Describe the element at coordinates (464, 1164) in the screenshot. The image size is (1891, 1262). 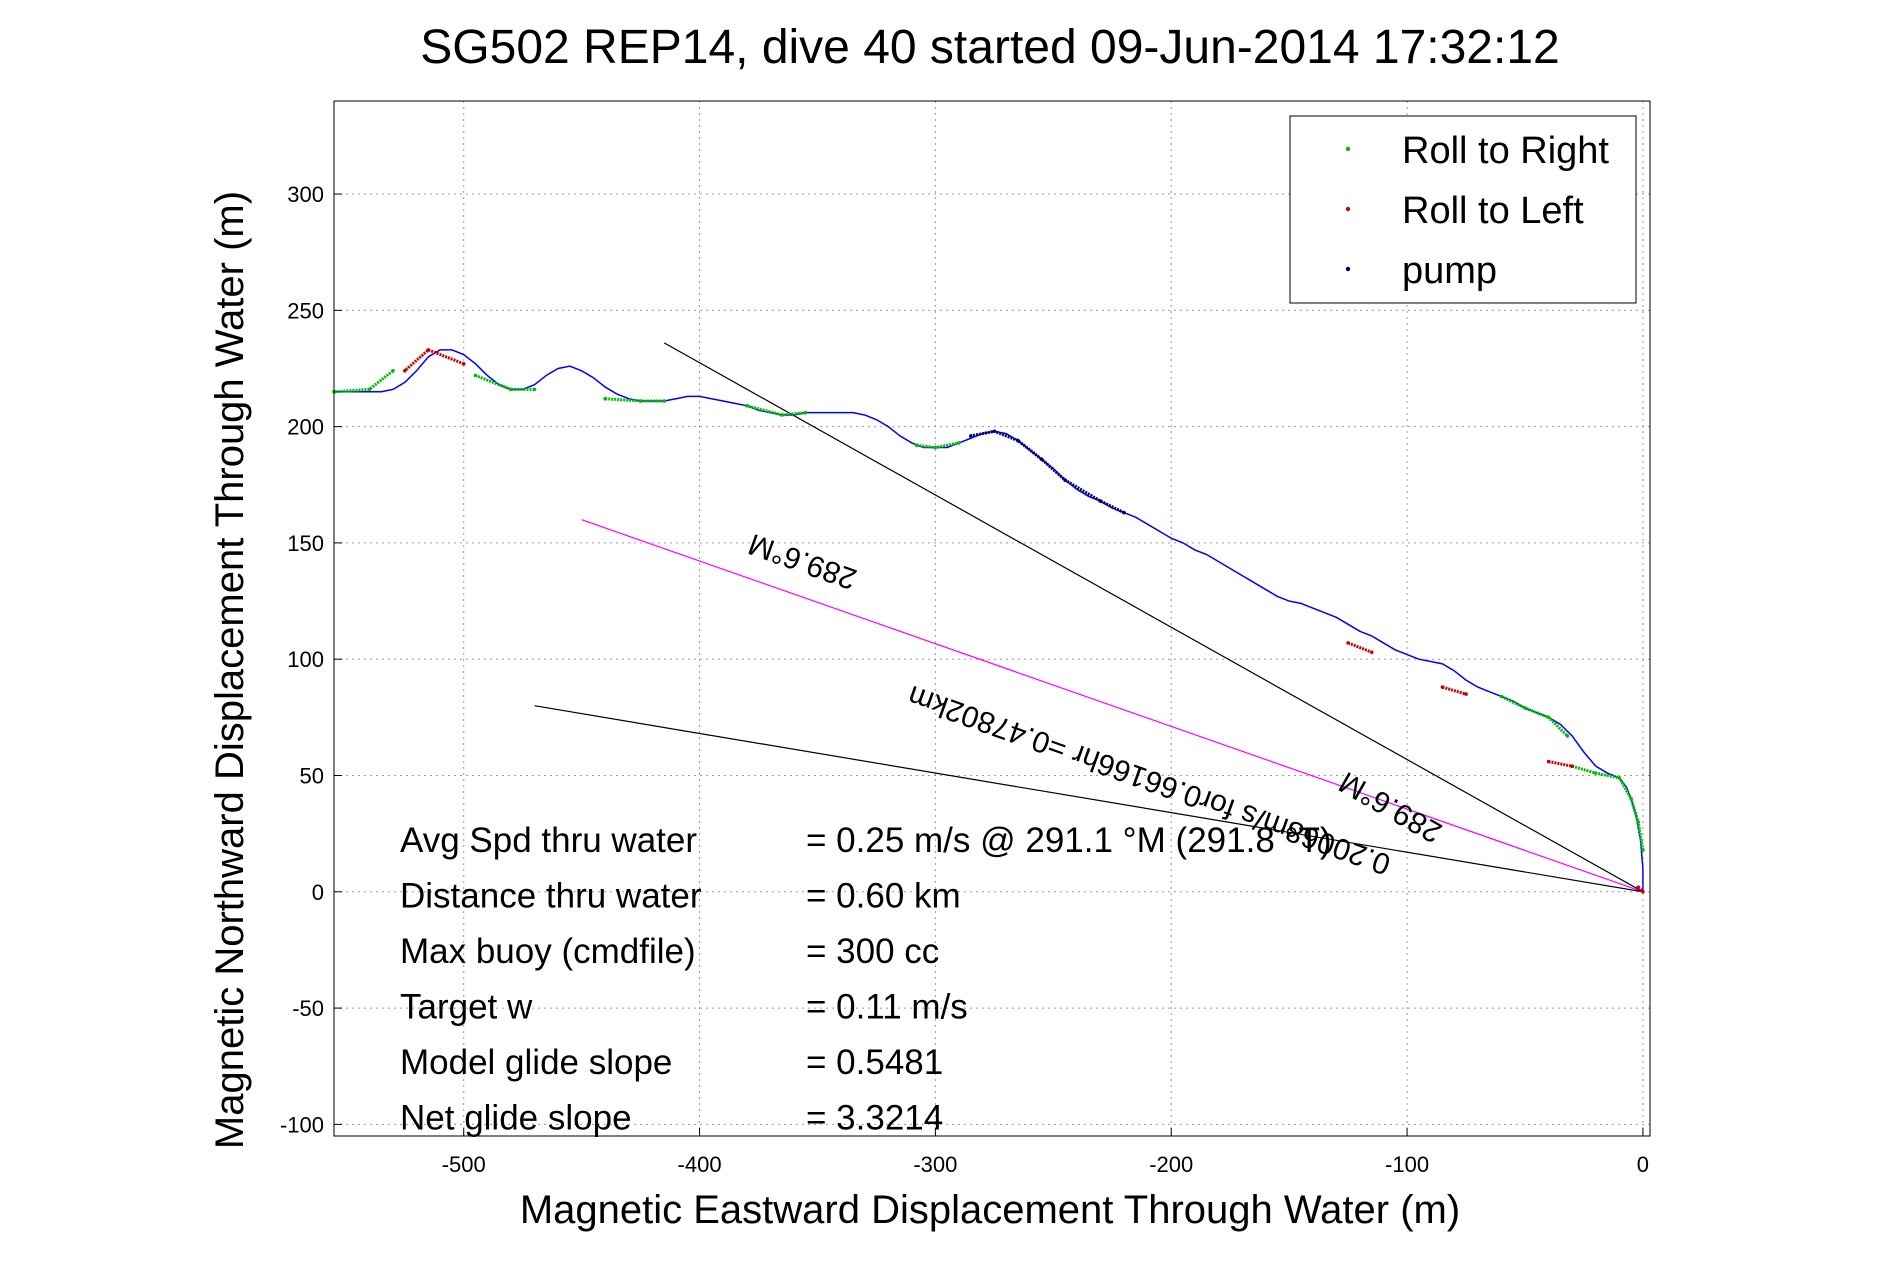
I see `x-tick-label: -500` at that location.